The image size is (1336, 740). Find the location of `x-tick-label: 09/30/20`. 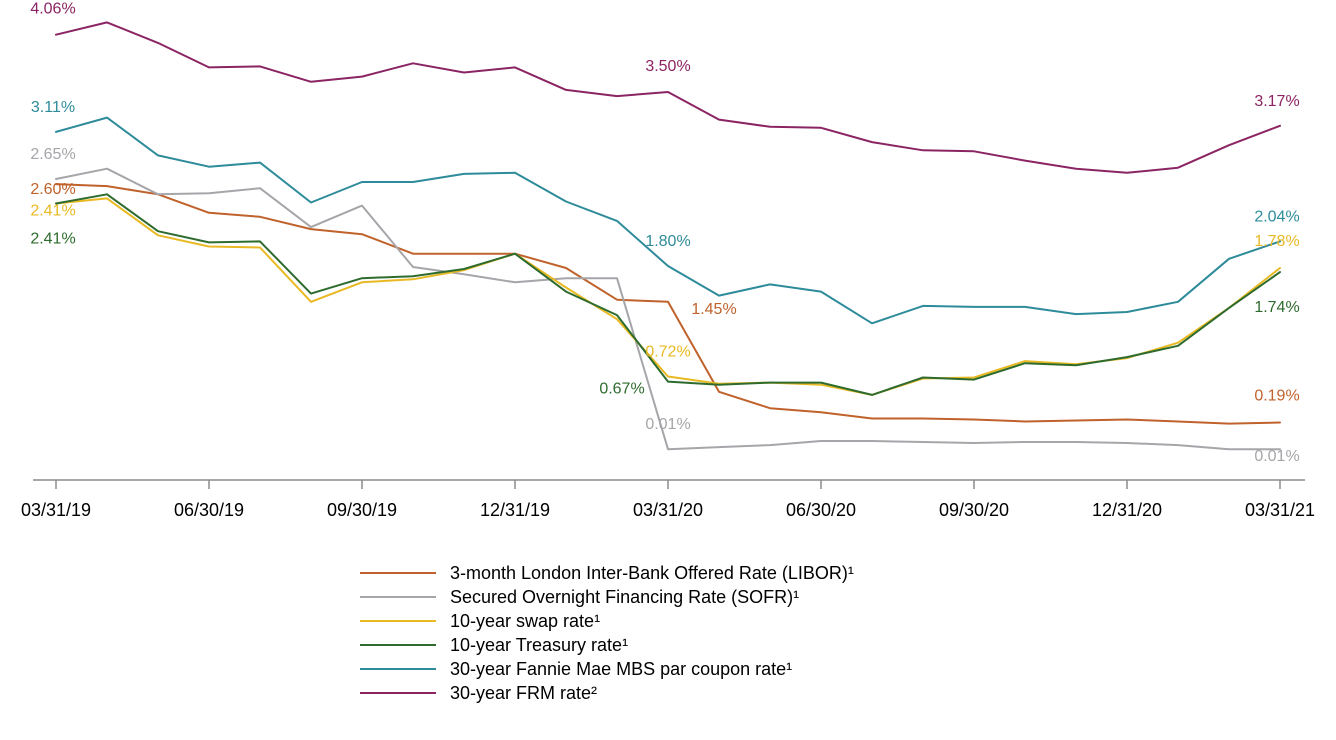

x-tick-label: 09/30/20 is located at coordinates (974, 510).